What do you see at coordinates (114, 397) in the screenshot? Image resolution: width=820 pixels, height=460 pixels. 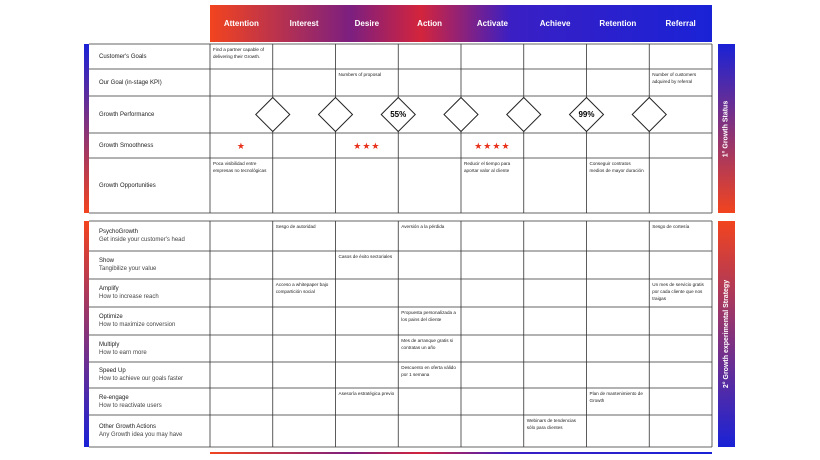 I see `row-title: Re-engage` at bounding box center [114, 397].